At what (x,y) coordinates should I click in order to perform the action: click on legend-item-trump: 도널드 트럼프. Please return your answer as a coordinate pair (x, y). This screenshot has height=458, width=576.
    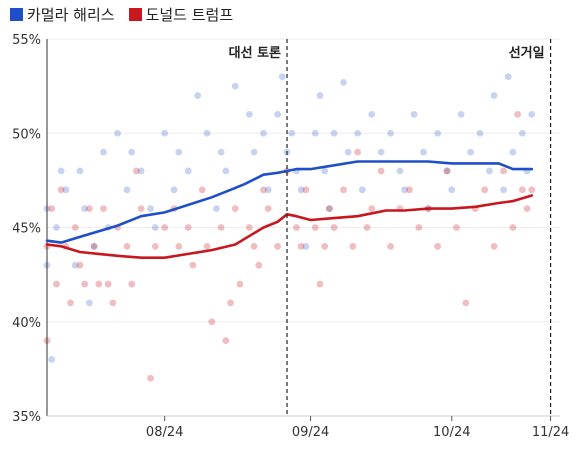
    Looking at the image, I should click on (181, 14).